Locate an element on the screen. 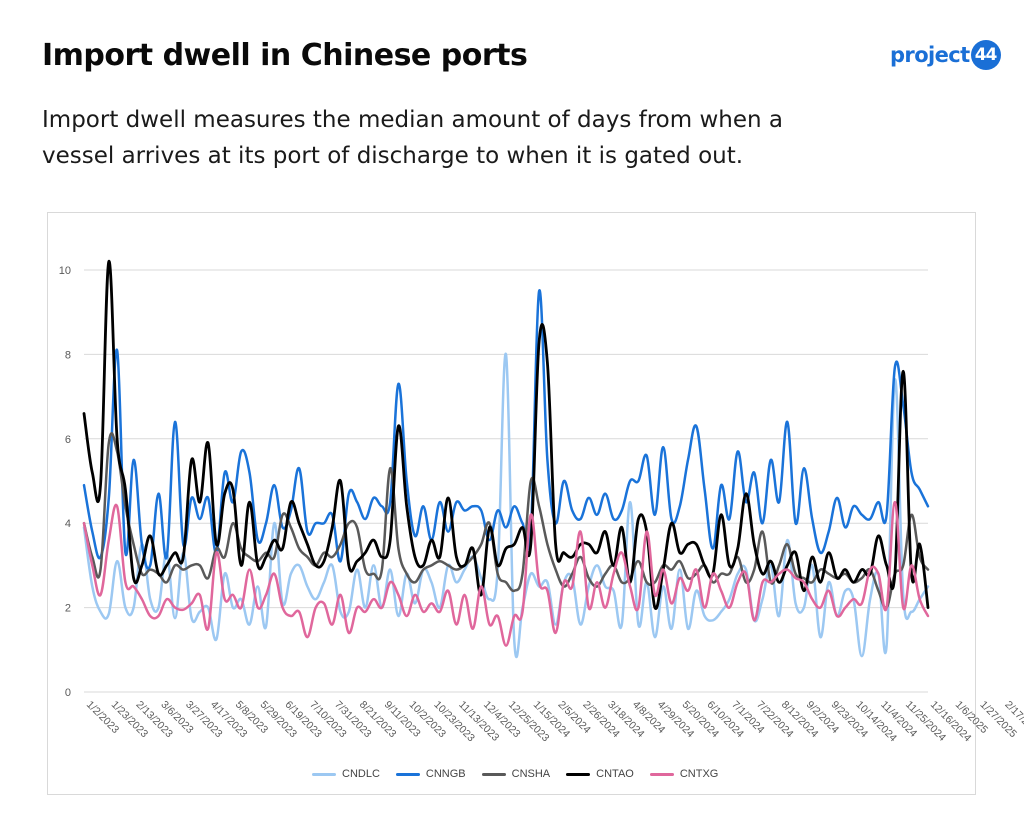 Image resolution: width=1024 pixels, height=827 pixels. legend-item-cntao: CNTAO is located at coordinates (600, 774).